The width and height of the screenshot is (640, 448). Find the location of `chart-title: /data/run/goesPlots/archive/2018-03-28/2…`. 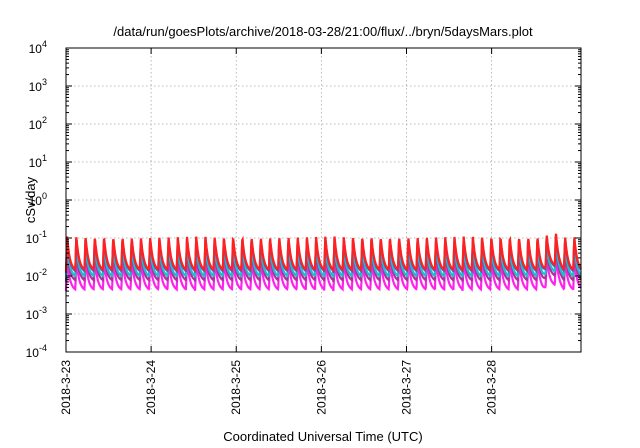

chart-title: /data/run/goesPlots/archive/2018-03-28/2… is located at coordinates (323, 31).